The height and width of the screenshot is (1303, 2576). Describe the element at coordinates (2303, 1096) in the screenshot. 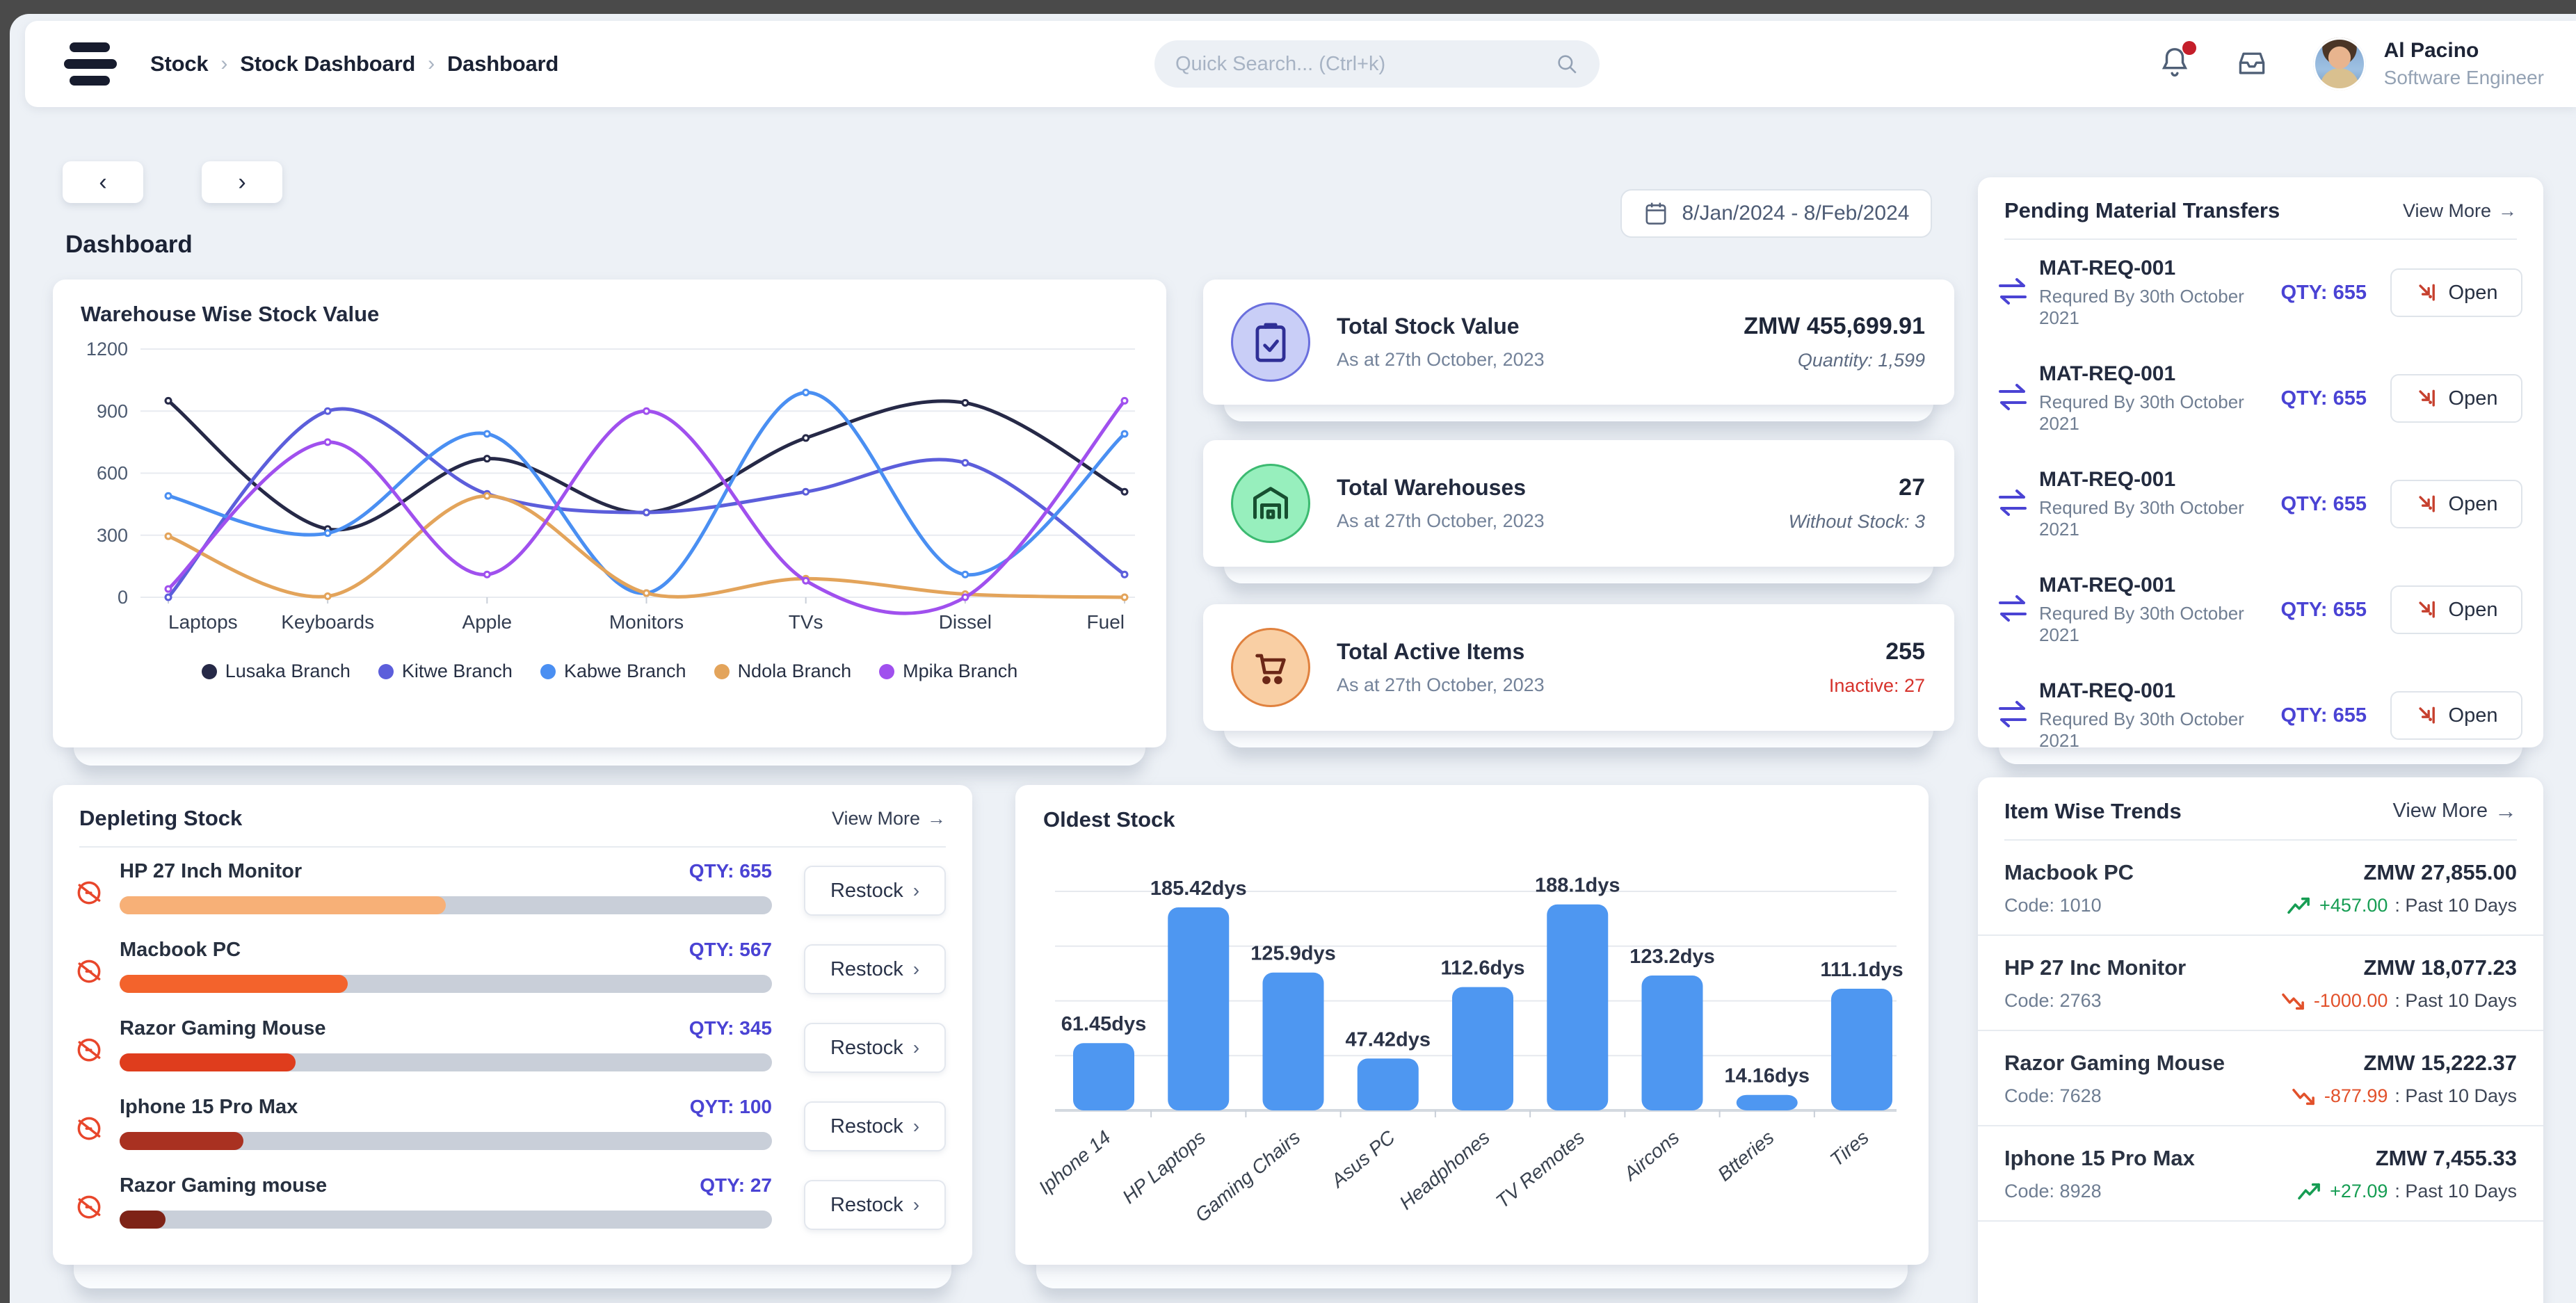

I see `trend-down-icon` at that location.